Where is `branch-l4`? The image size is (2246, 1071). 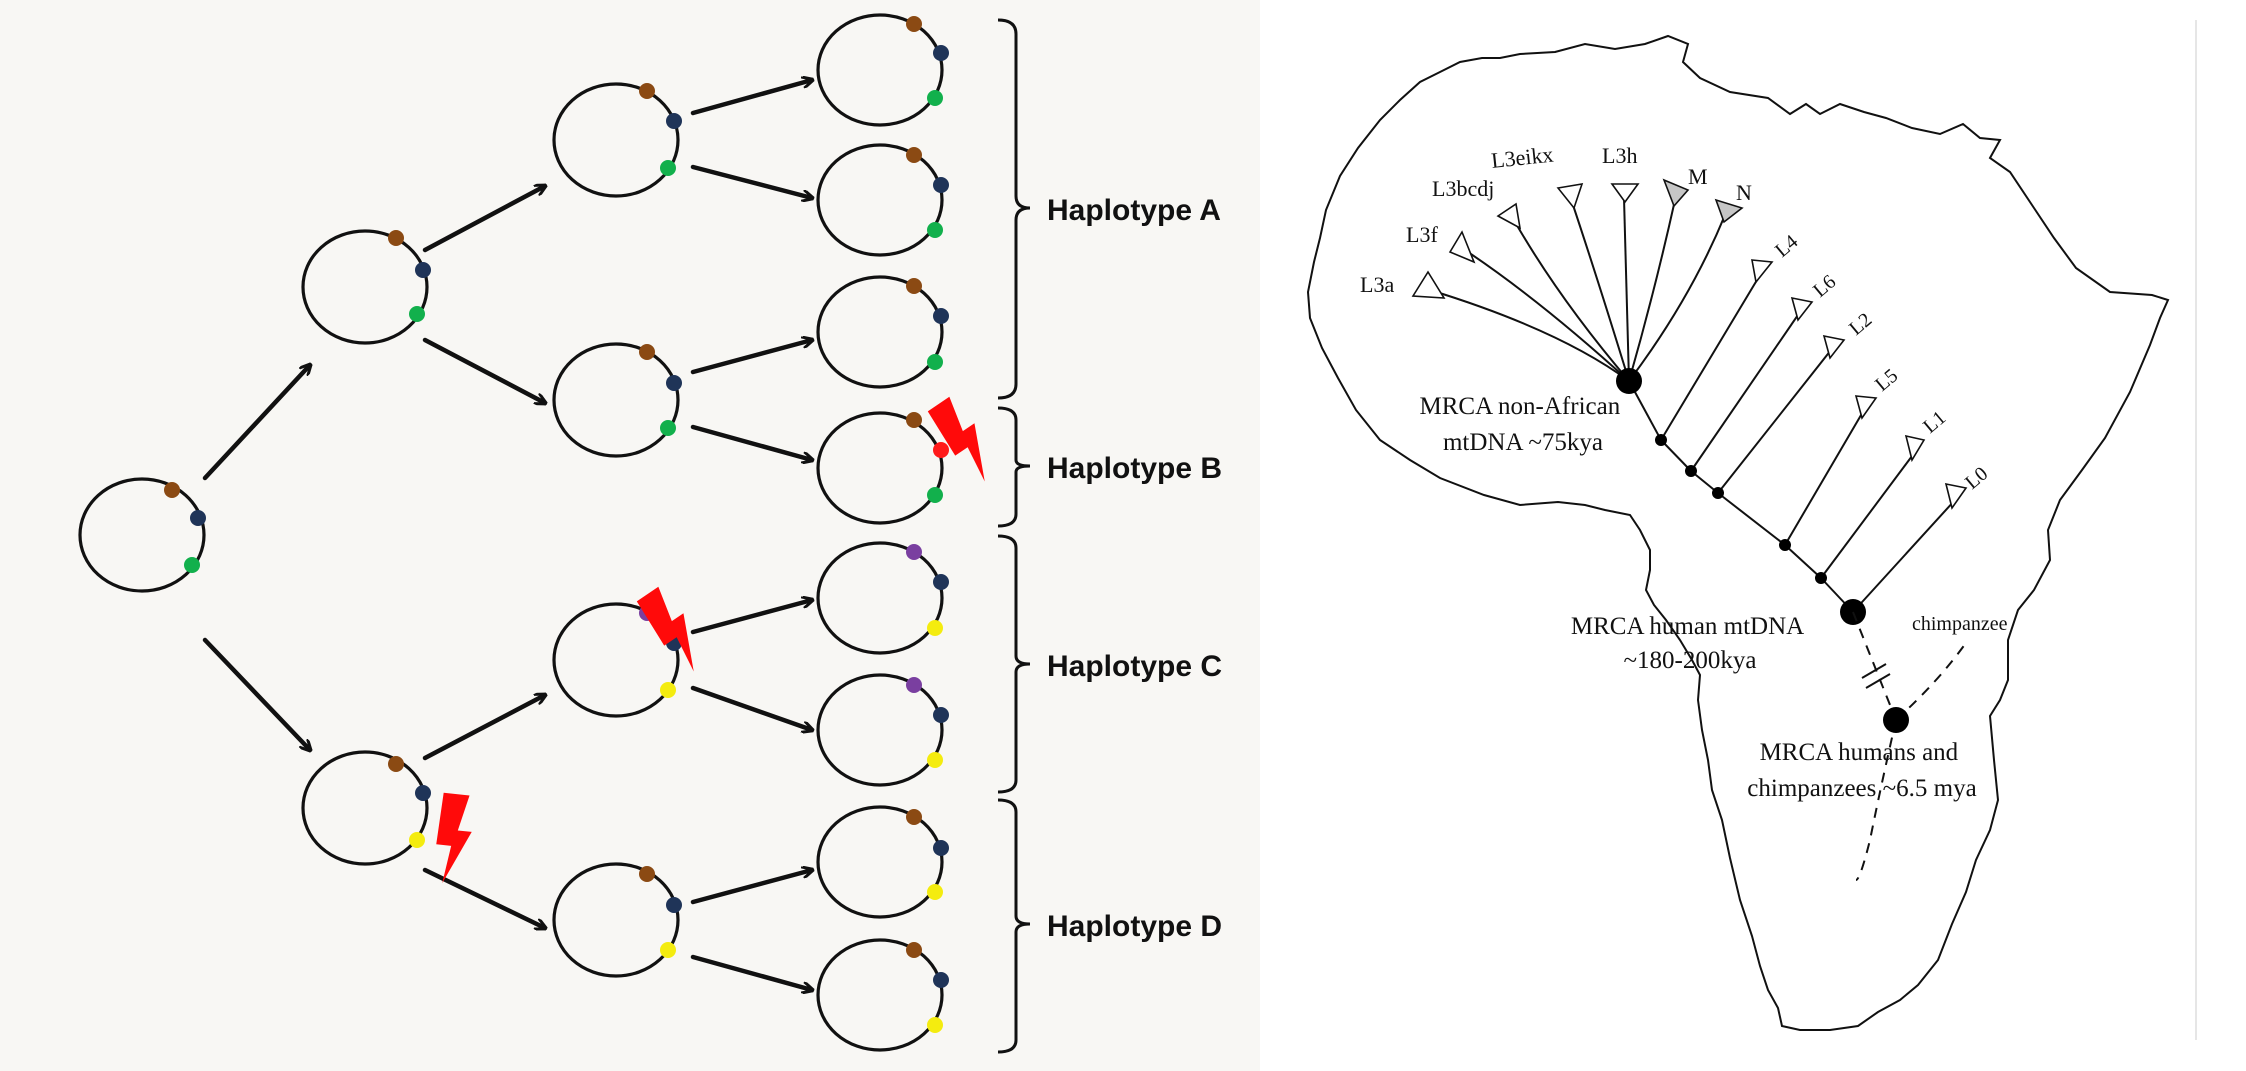 branch-l4 is located at coordinates (1710, 357).